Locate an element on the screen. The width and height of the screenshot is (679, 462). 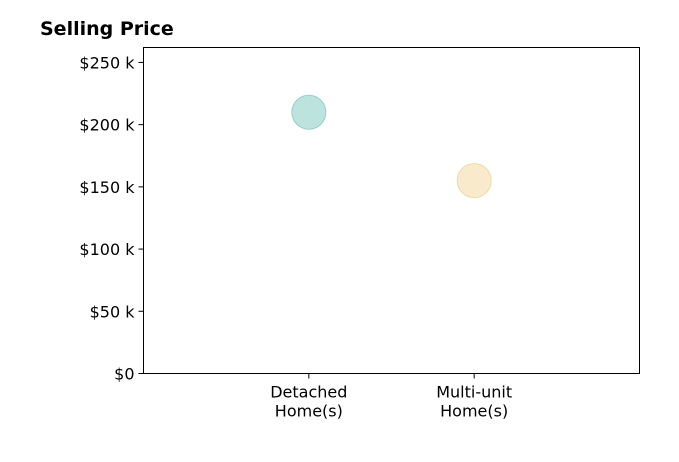
chart-title: Selling Price is located at coordinates (107, 29).